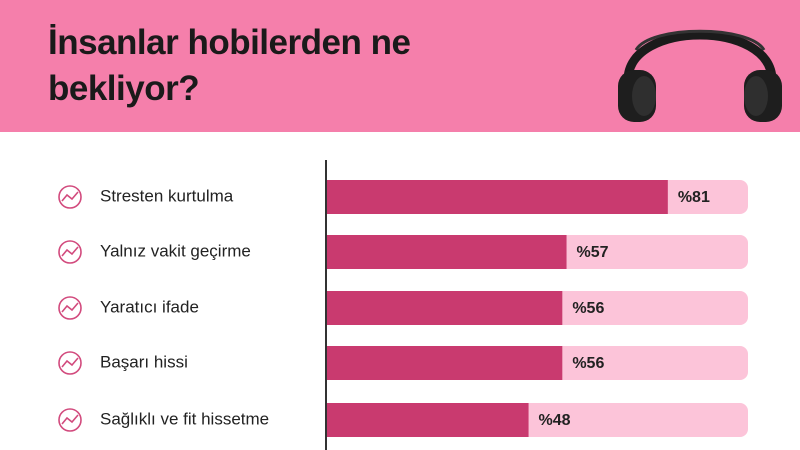 This screenshot has width=800, height=450. I want to click on value-label: %48, so click(555, 420).